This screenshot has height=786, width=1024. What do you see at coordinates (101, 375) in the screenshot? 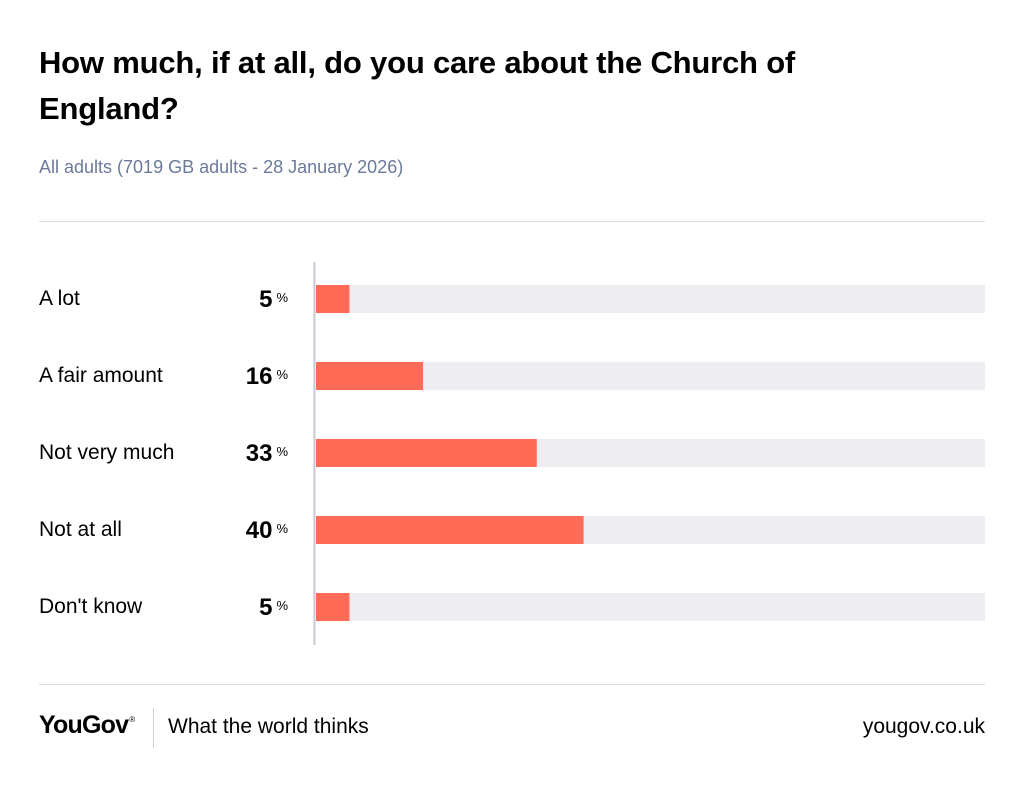
I see `category-label: A fair amount` at bounding box center [101, 375].